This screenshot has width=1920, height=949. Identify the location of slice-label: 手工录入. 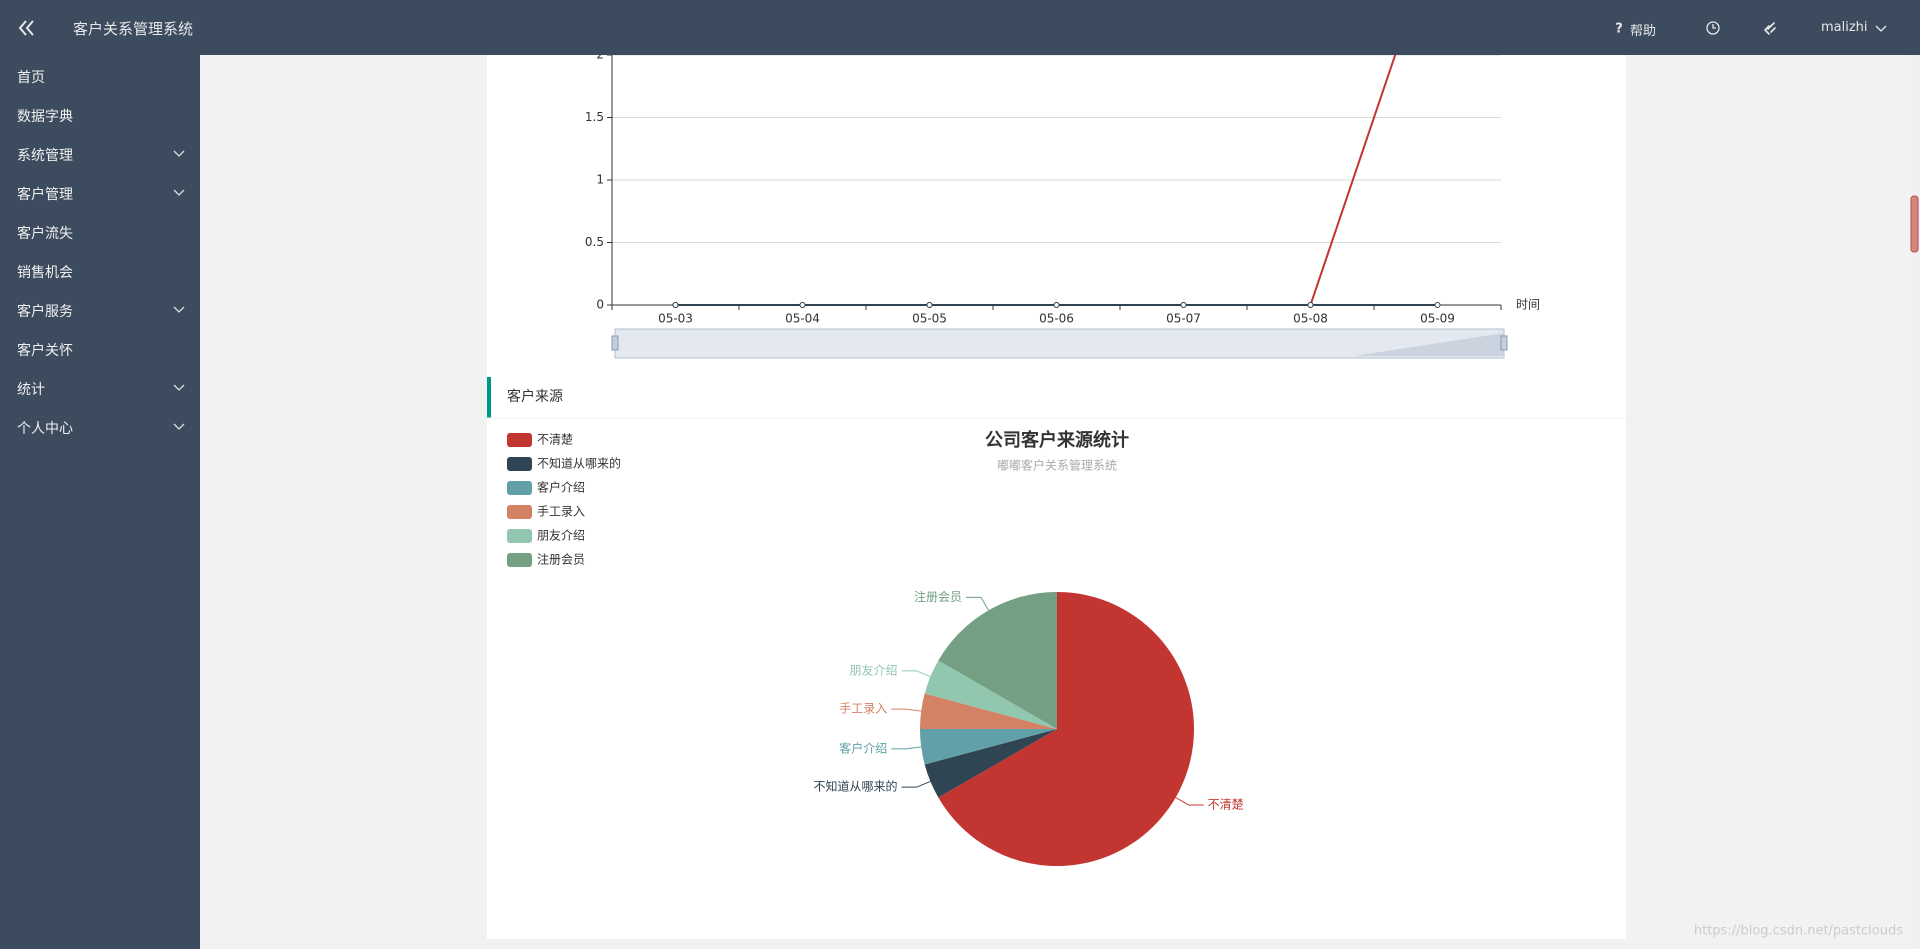
(863, 709).